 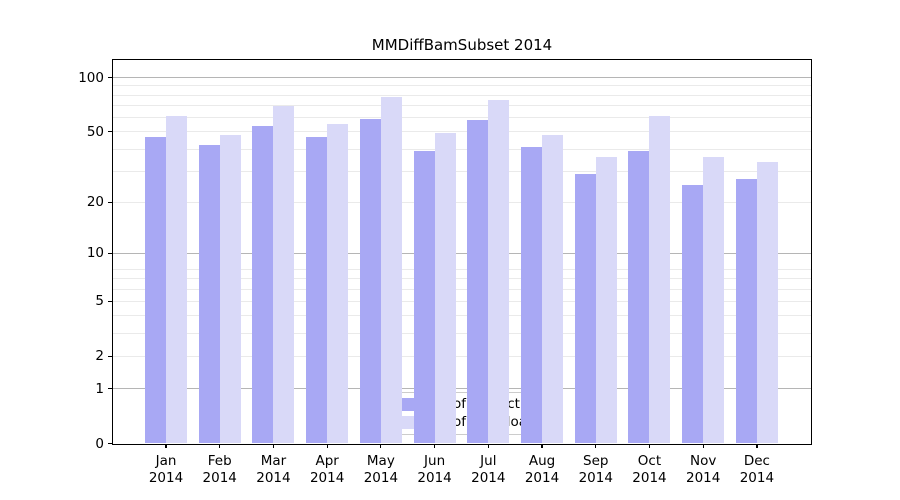 I want to click on bar-ips-sep, so click(x=585, y=308).